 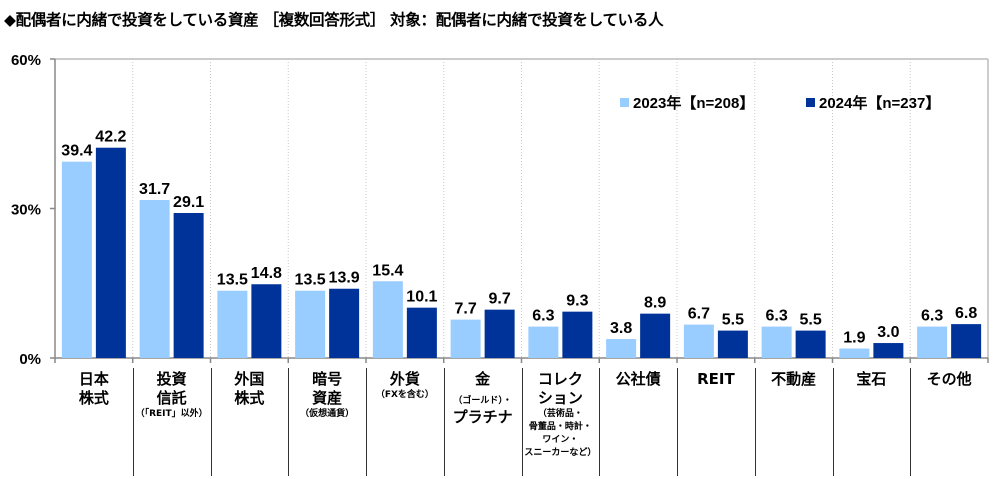 I want to click on category-label: 外国 株式, so click(x=250, y=389).